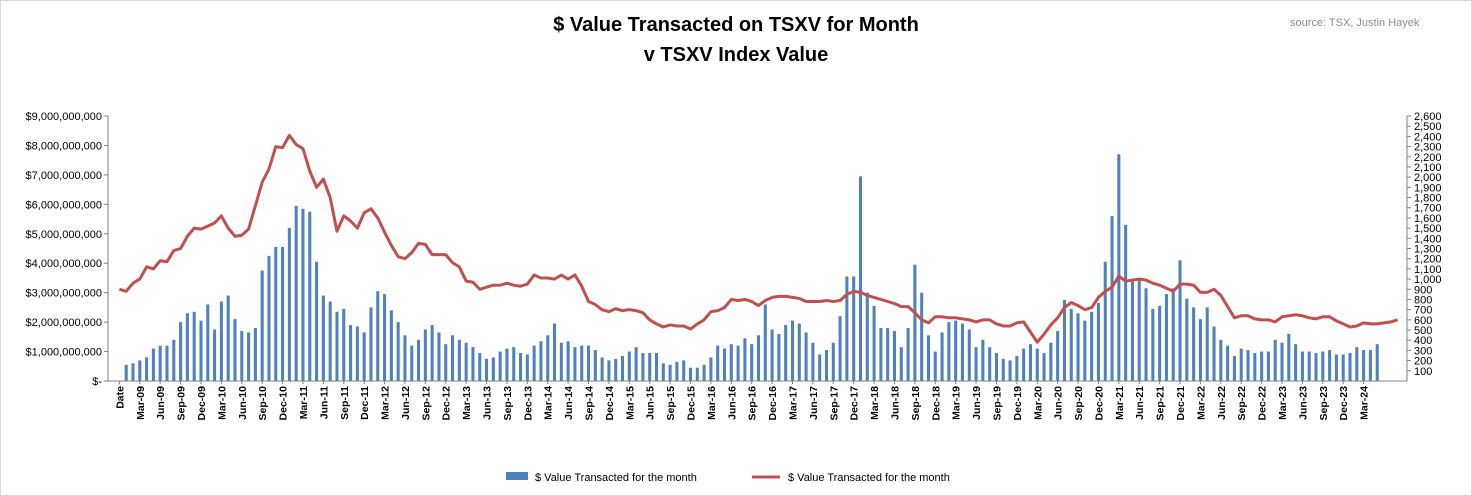 Image resolution: width=1472 pixels, height=496 pixels. I want to click on x-tick-label: Jun-22, so click(1222, 403).